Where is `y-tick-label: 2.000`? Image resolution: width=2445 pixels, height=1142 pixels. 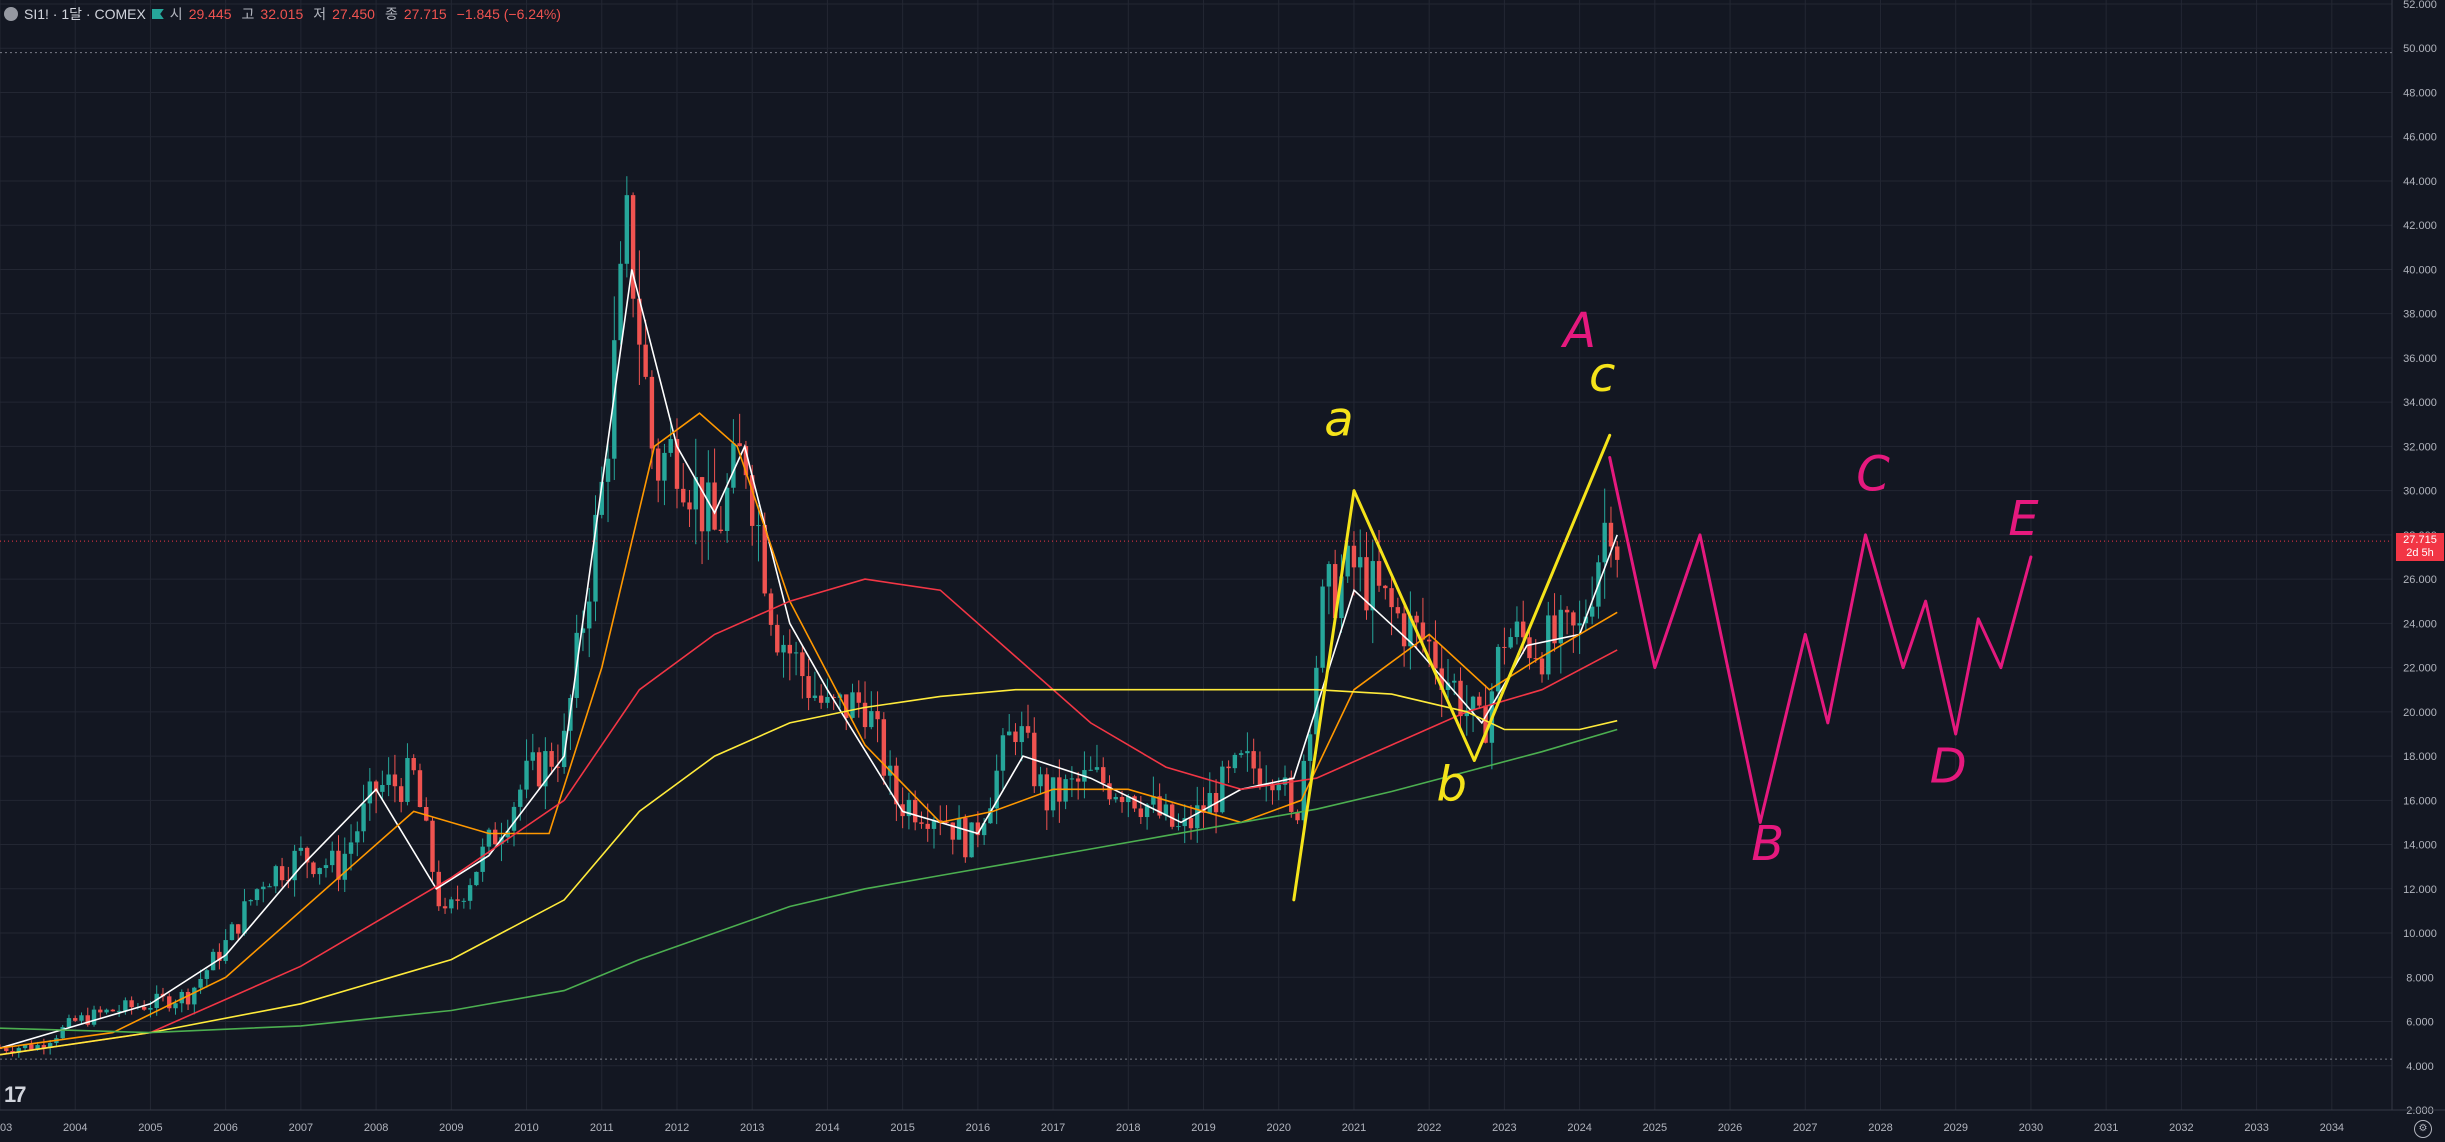 y-tick-label: 2.000 is located at coordinates (2420, 1111).